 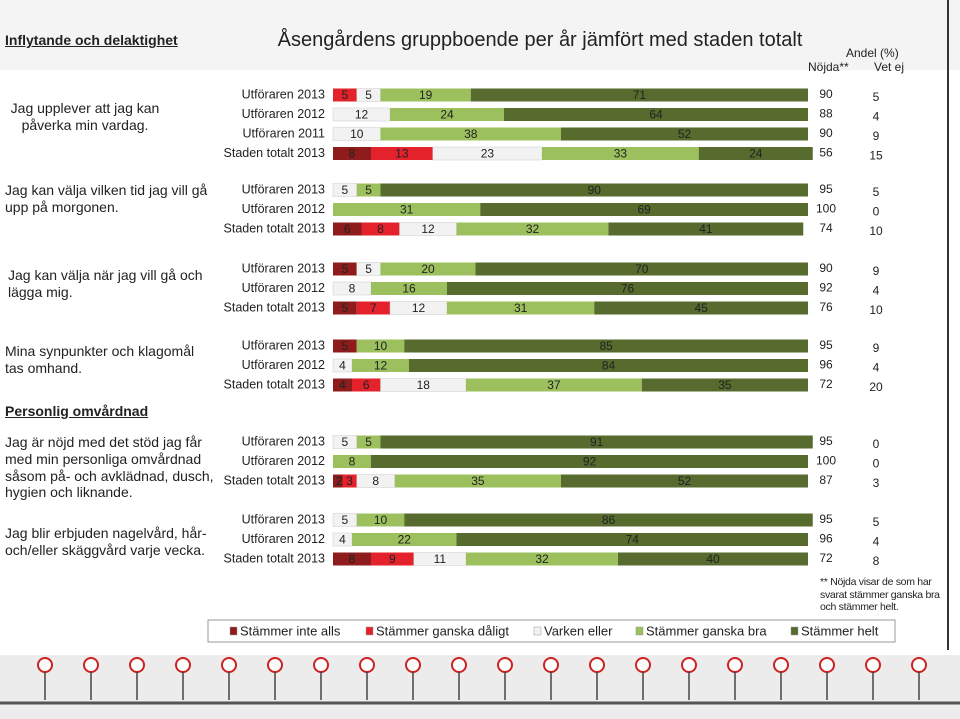 What do you see at coordinates (840, 630) in the screenshot?
I see `legend-label: Stämmer helt` at bounding box center [840, 630].